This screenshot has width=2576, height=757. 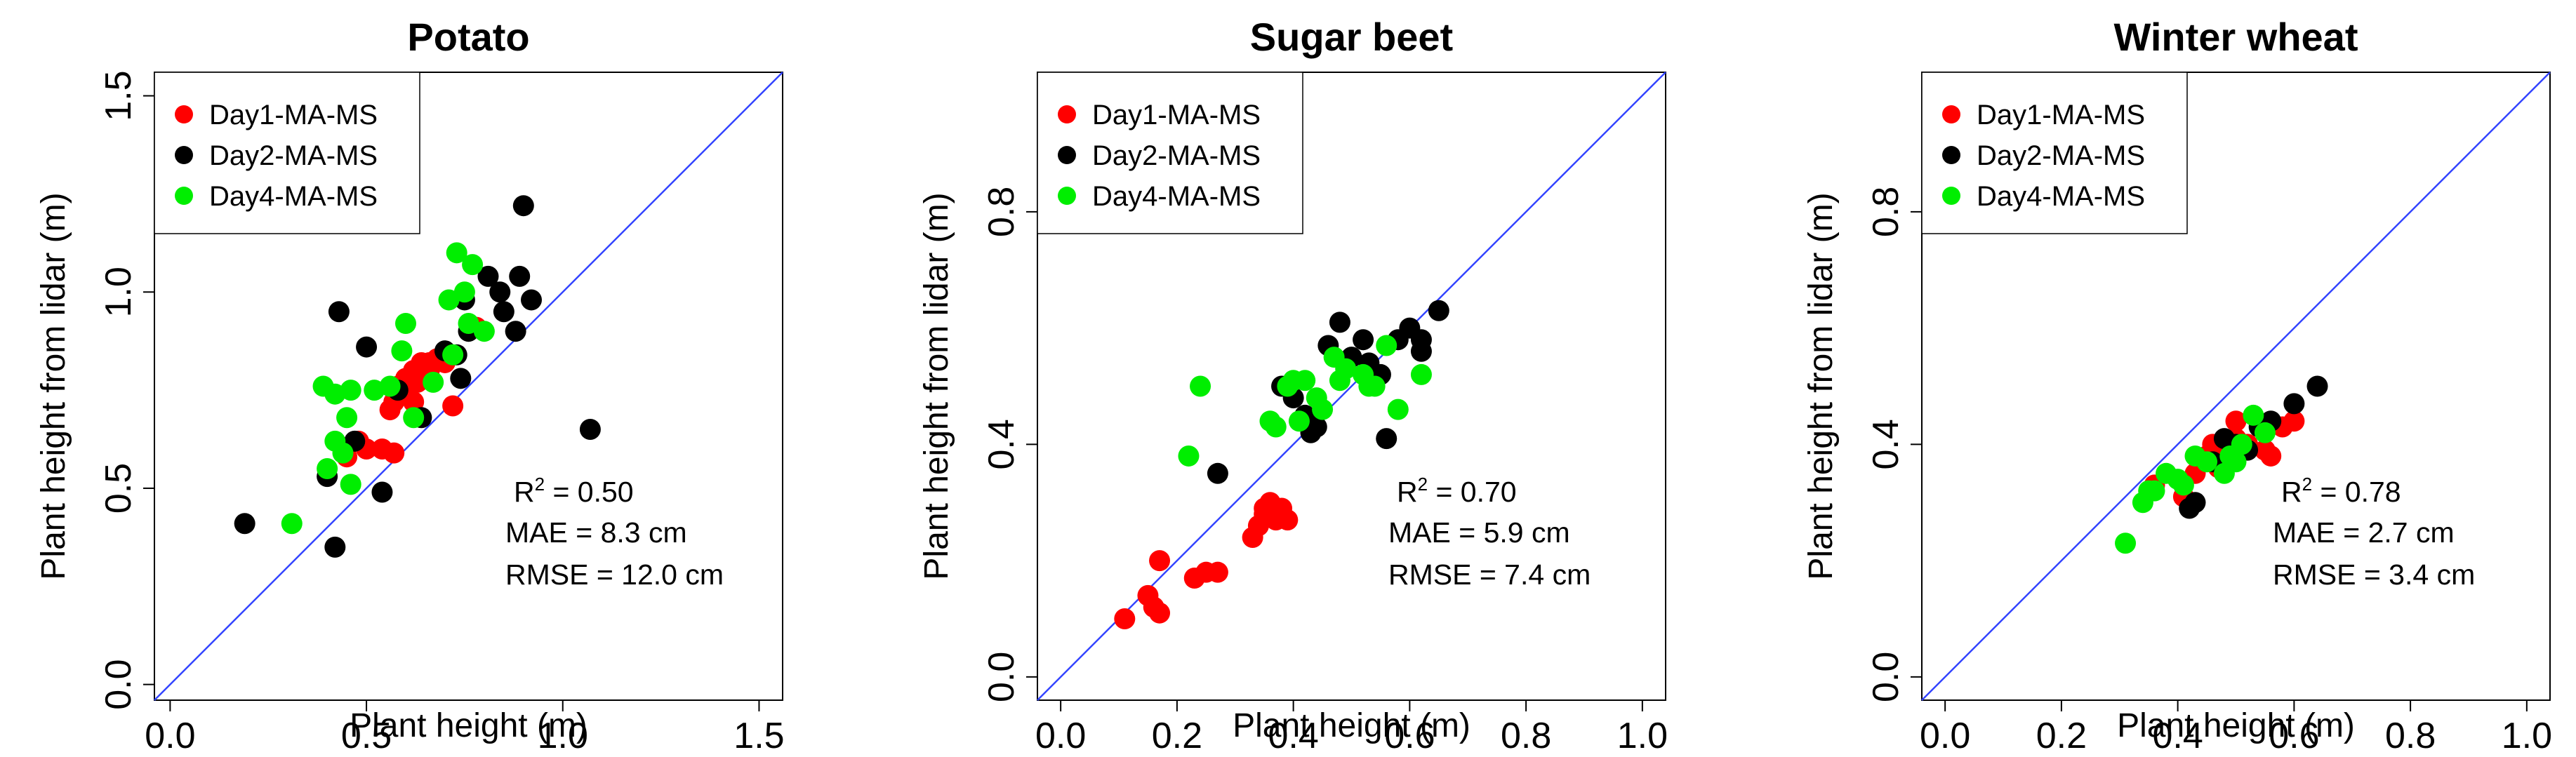 What do you see at coordinates (1886, 444) in the screenshot?
I see `y-tick-label: 0.4` at bounding box center [1886, 444].